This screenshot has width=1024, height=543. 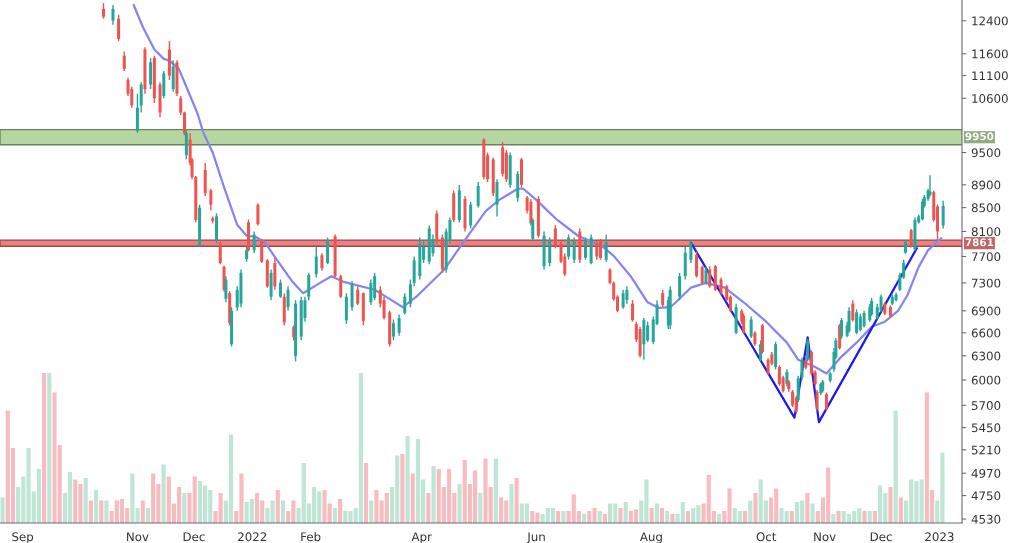 I want to click on y-tick-label: 5210, so click(x=986, y=450).